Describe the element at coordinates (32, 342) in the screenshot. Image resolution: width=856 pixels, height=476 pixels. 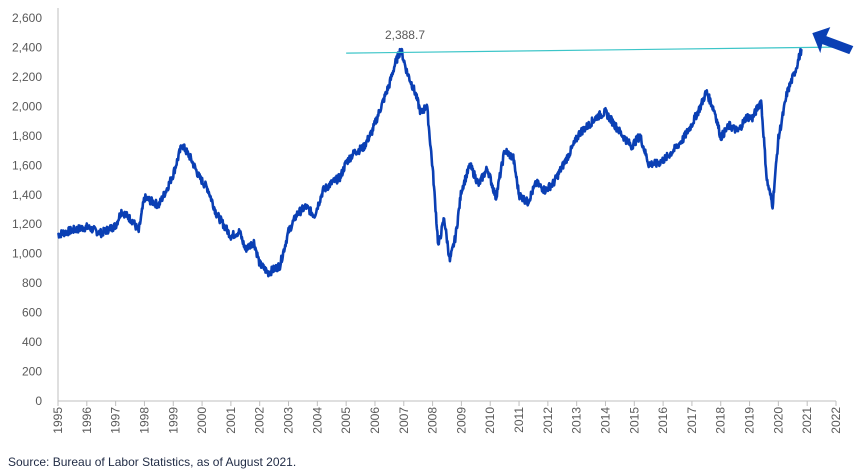
I see `y-tick-label: 400` at that location.